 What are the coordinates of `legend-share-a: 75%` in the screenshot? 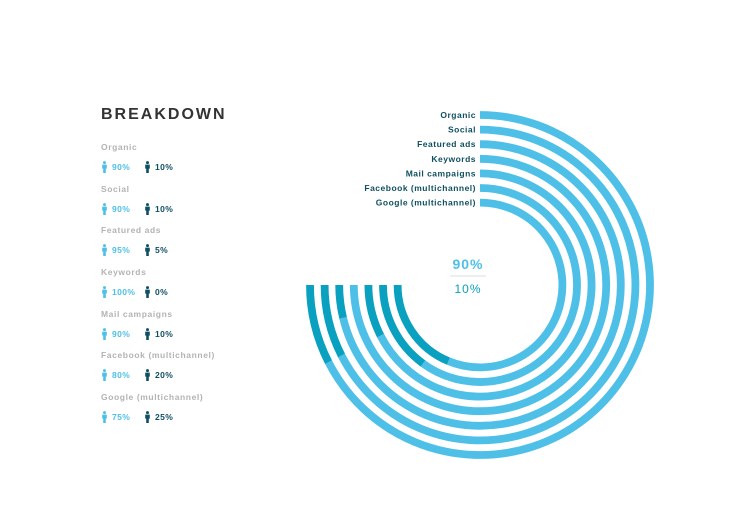 It's located at (116, 417).